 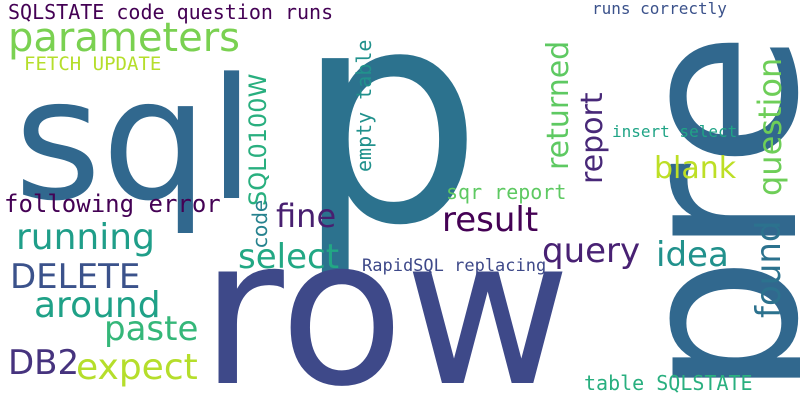 What do you see at coordinates (659, 9) in the screenshot?
I see `word-runs-correctly: runs correctly` at bounding box center [659, 9].